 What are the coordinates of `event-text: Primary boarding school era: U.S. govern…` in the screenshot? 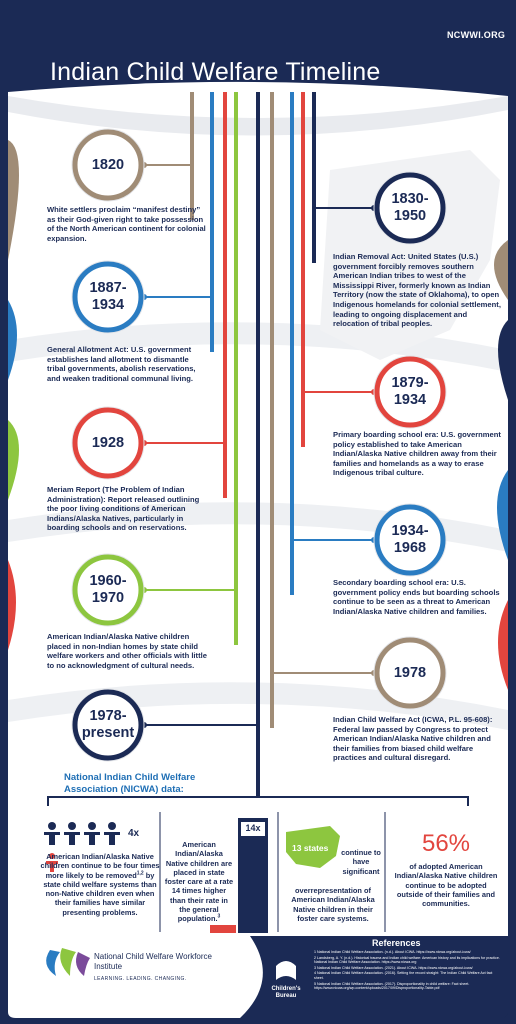 It's located at (417, 454).